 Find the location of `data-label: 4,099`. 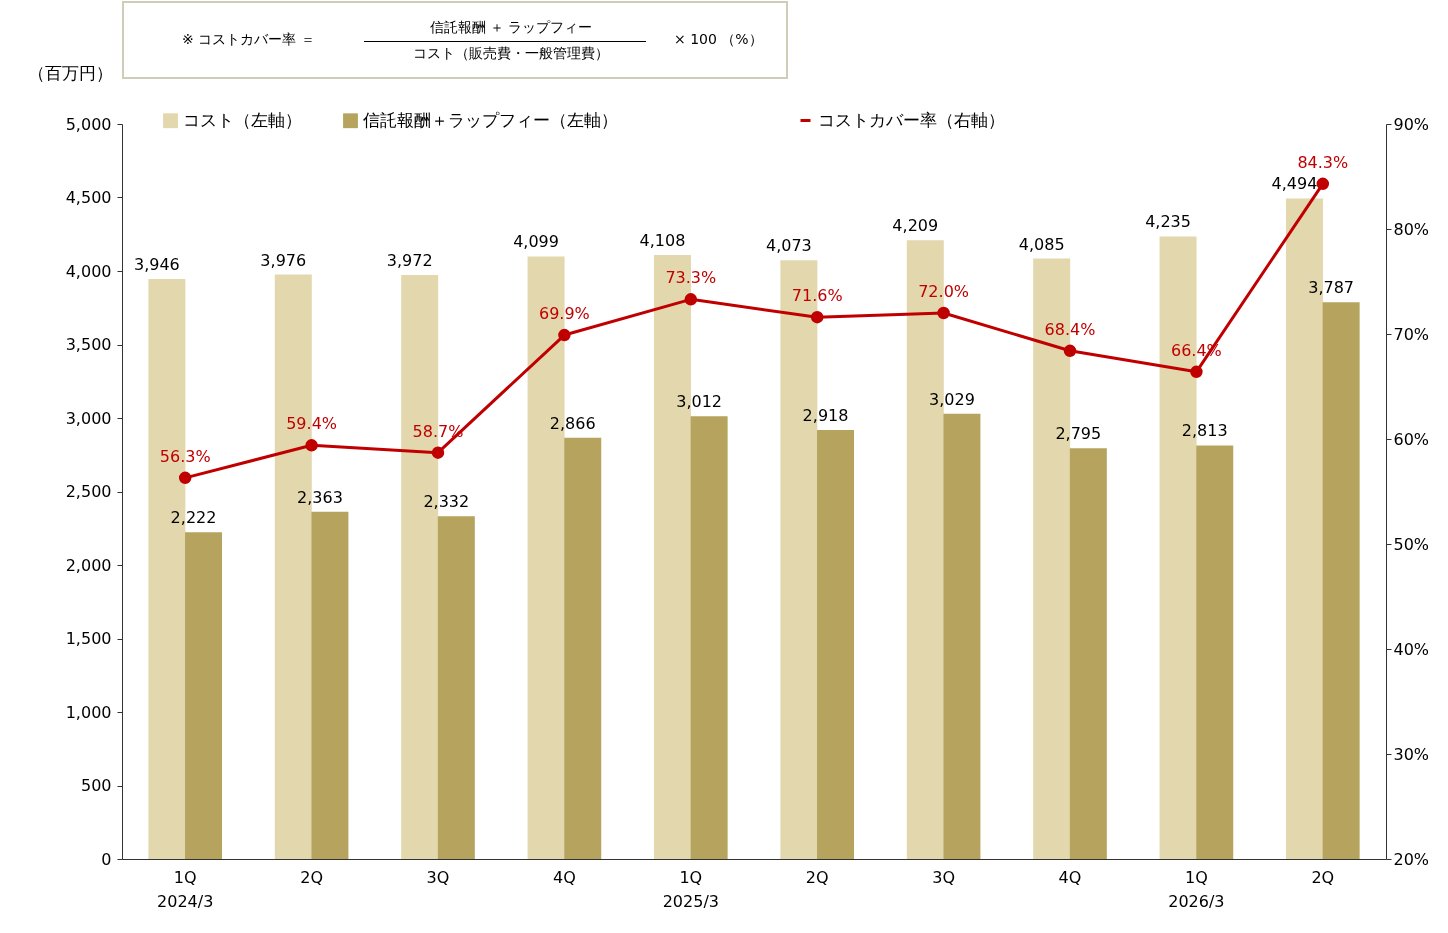

data-label: 4,099 is located at coordinates (536, 242).